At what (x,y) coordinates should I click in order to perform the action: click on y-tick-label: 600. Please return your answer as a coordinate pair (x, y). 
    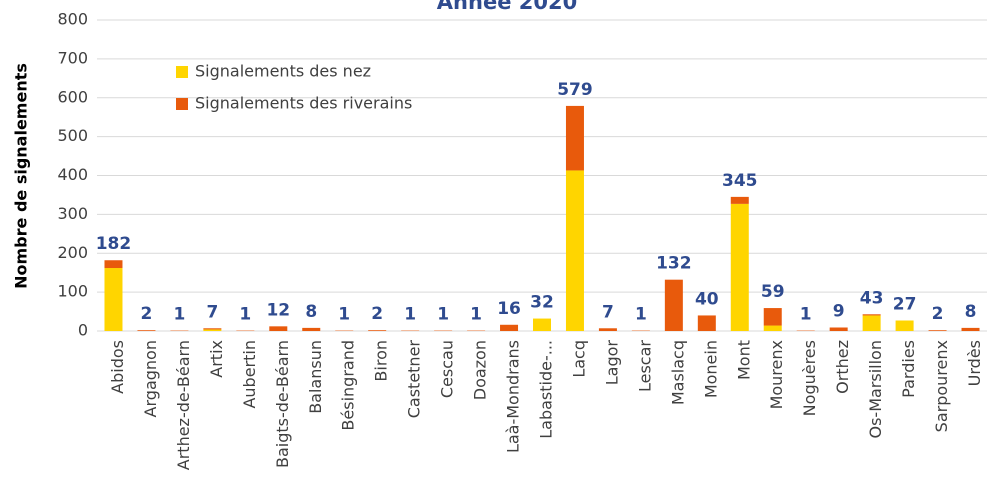
    Looking at the image, I should click on (72, 96).